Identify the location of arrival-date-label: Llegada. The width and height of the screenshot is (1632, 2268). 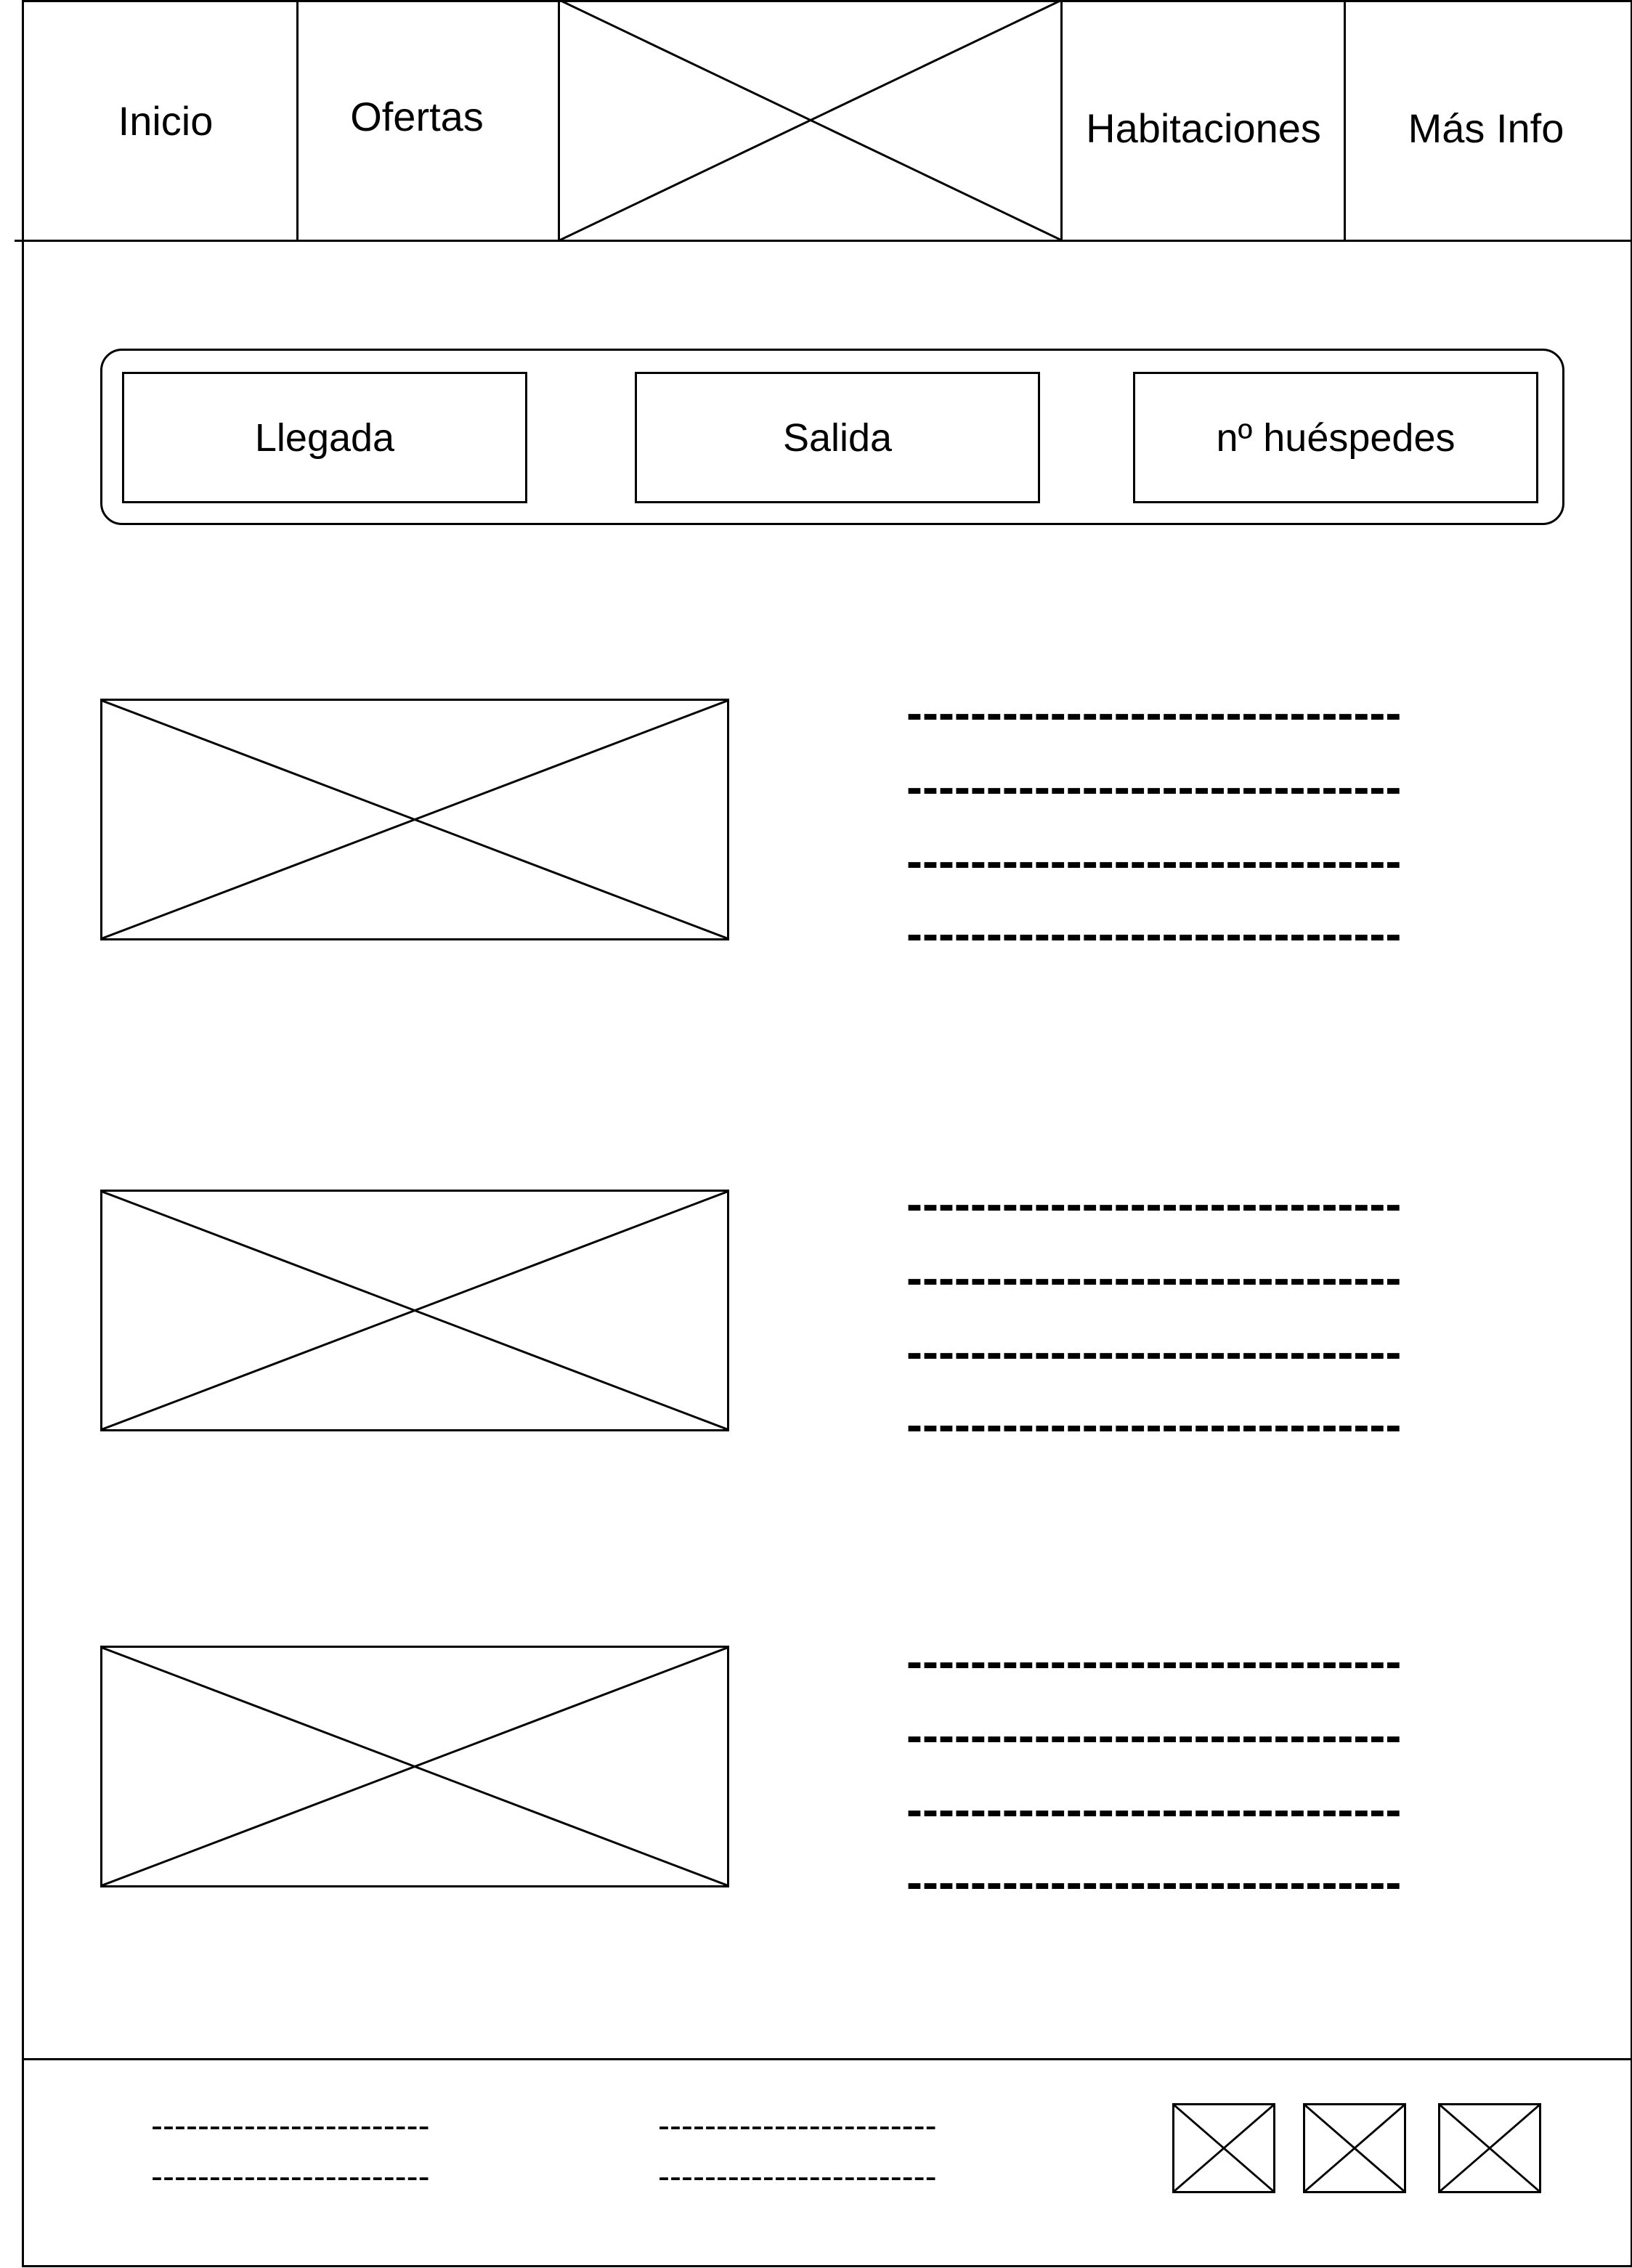
(325, 437).